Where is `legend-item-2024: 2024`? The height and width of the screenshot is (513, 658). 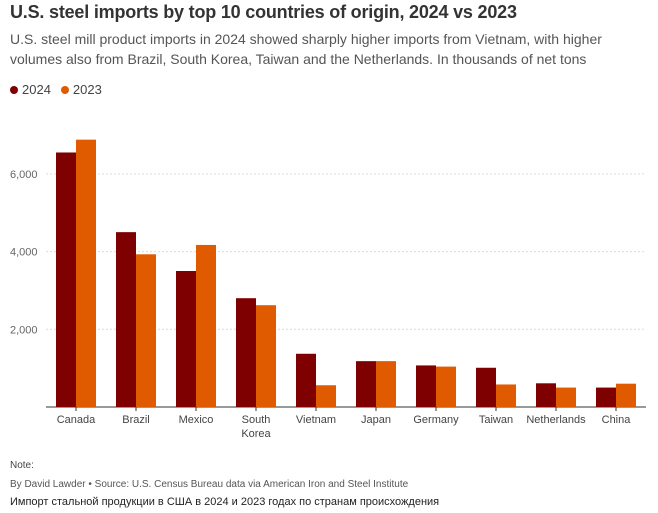
legend-item-2024: 2024 is located at coordinates (30, 89).